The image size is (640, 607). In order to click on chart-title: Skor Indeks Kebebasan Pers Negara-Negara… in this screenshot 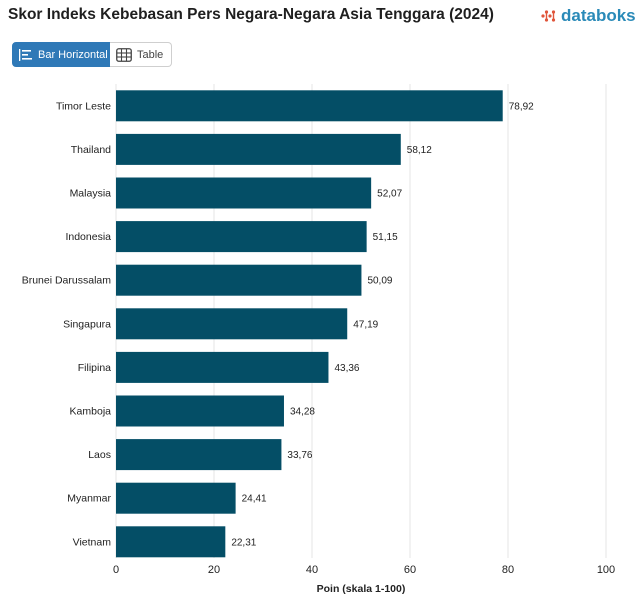, I will do `click(251, 14)`.